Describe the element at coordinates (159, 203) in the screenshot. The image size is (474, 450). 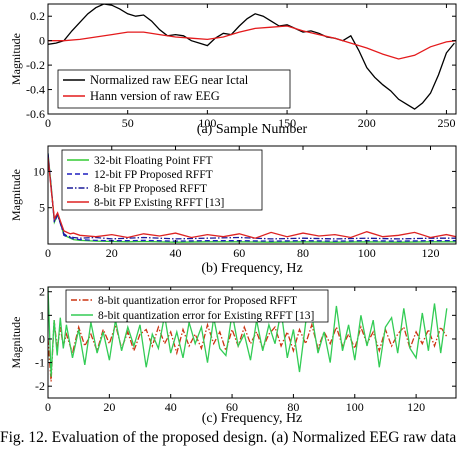
I see `legend-label: 8-bit FP Existing RFFT [13]` at that location.